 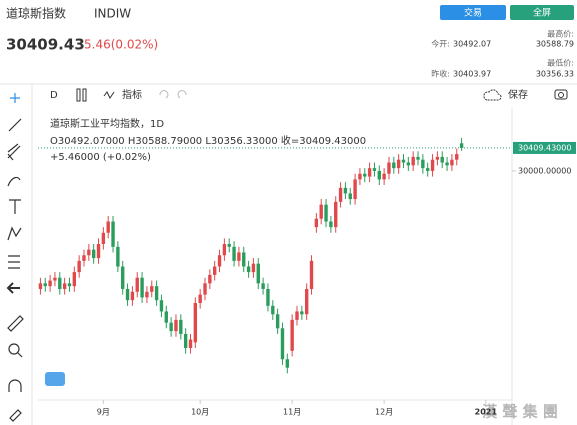 I want to click on price-tag-label: 30409.43000, so click(x=544, y=147).